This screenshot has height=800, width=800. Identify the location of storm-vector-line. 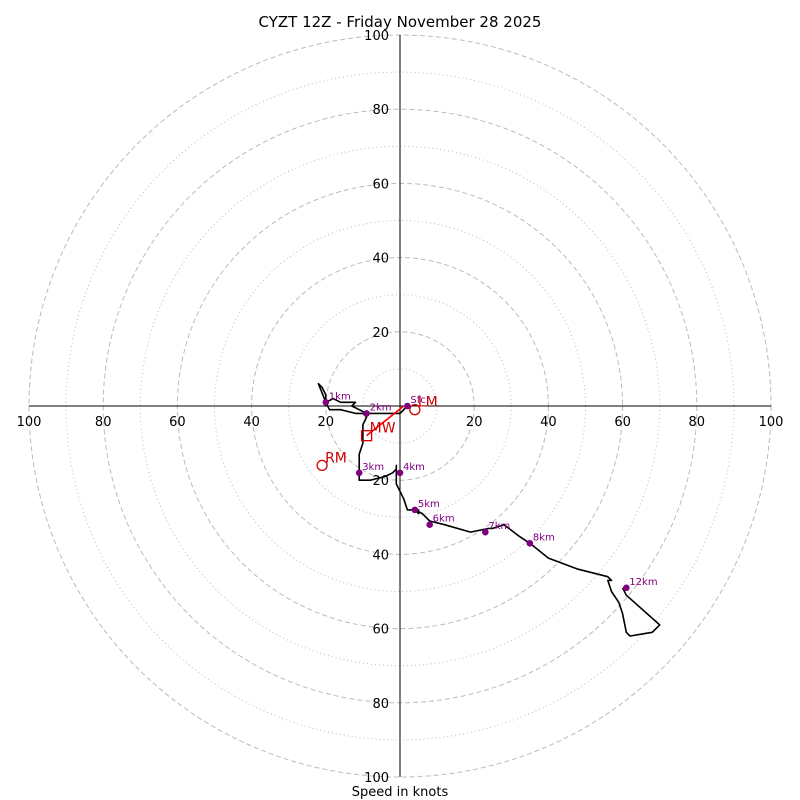
(385, 421).